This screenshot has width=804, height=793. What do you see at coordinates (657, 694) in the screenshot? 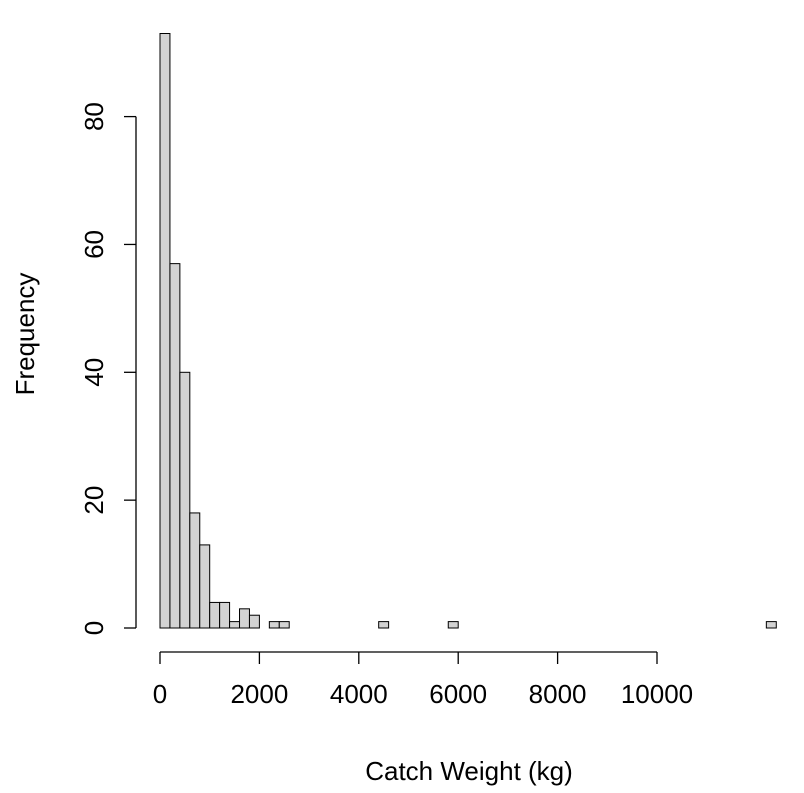
I see `x-tick-label: 10000` at bounding box center [657, 694].